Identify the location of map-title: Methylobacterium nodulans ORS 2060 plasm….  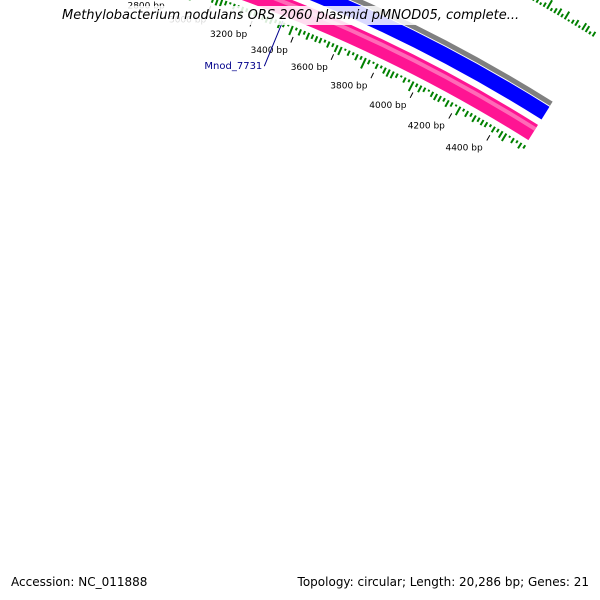
(291, 15).